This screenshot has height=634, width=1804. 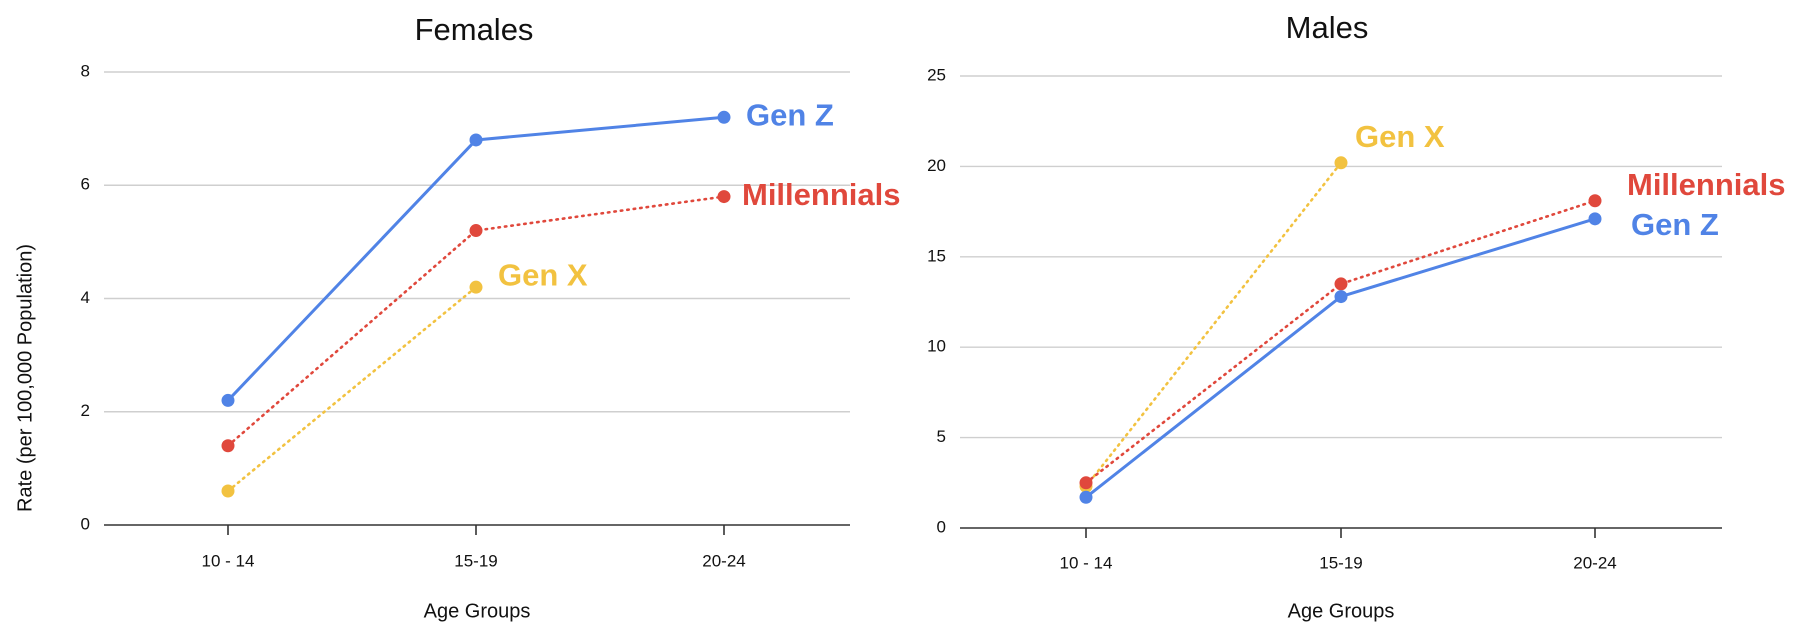 I want to click on y-tick-label: 6, so click(x=85, y=184).